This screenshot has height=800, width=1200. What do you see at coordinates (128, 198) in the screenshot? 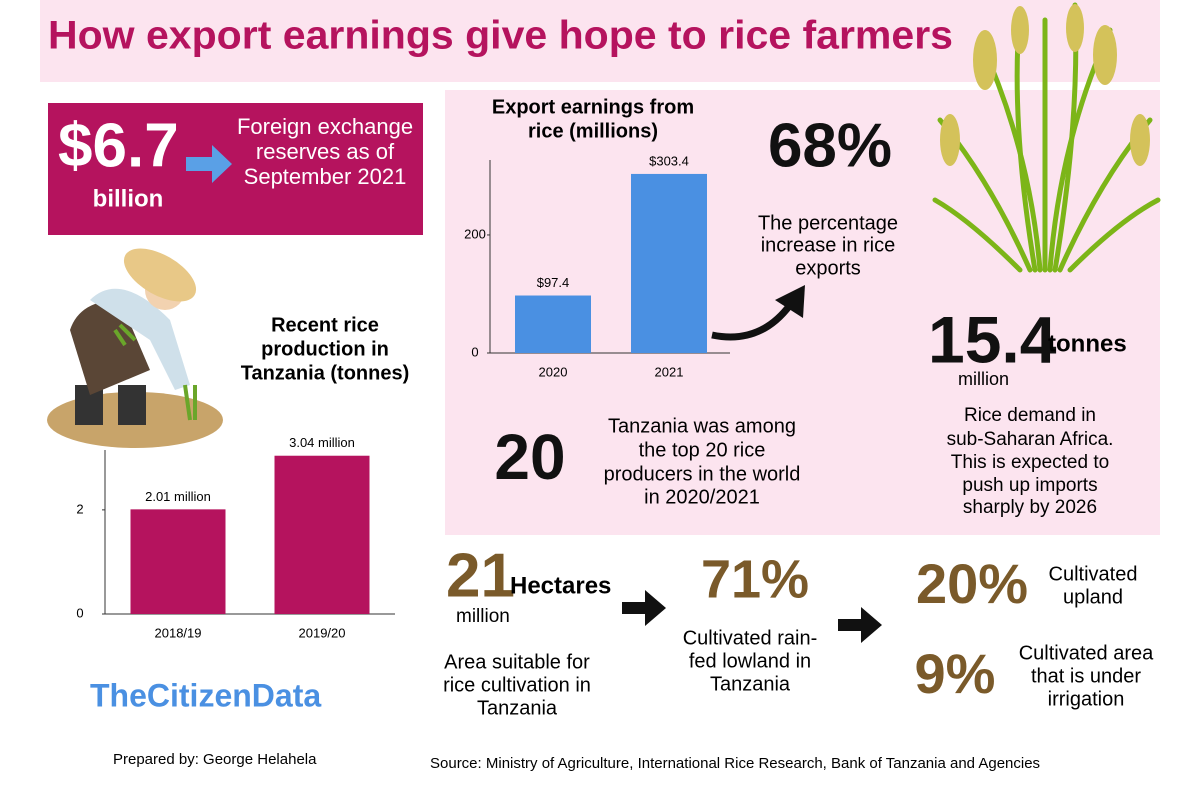
I see `reserves-unit: billion` at bounding box center [128, 198].